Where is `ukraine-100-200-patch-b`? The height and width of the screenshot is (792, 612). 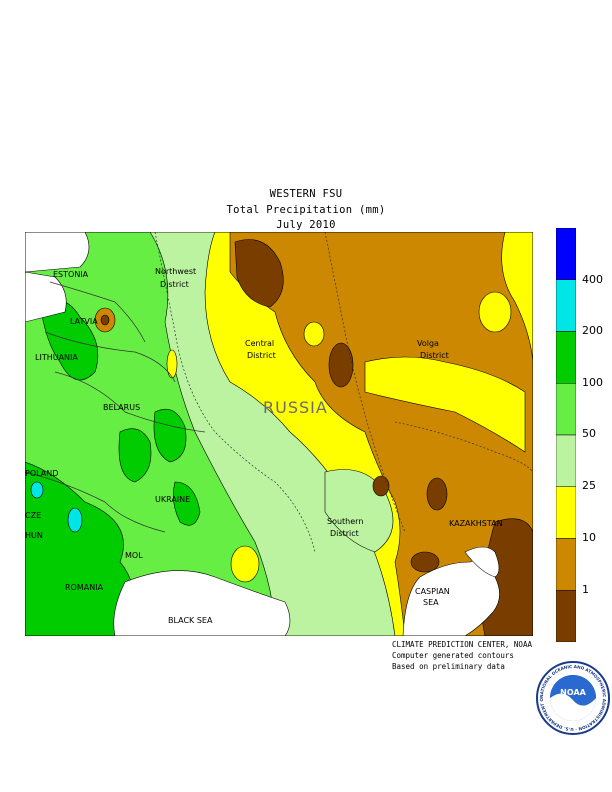 ukraine-100-200-patch-b is located at coordinates (170, 435).